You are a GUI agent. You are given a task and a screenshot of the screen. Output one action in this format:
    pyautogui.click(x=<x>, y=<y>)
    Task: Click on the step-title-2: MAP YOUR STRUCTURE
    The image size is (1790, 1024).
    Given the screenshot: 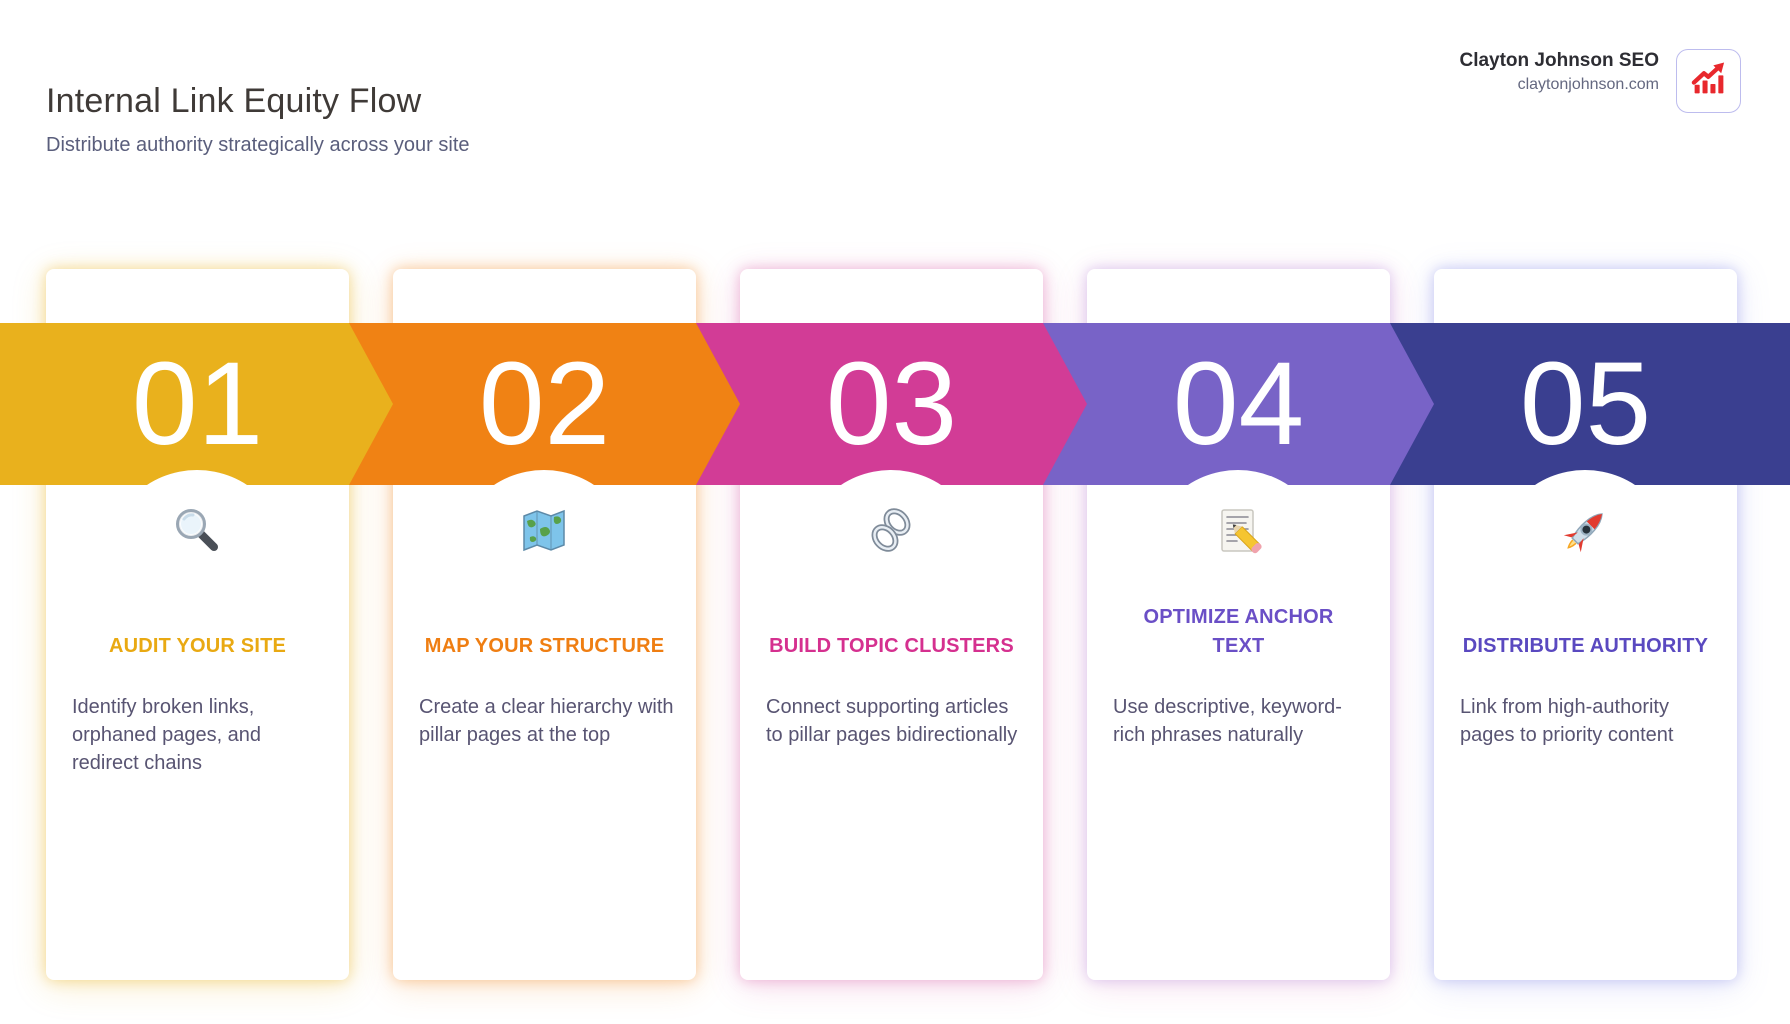 What is the action you would take?
    pyautogui.click(x=544, y=646)
    